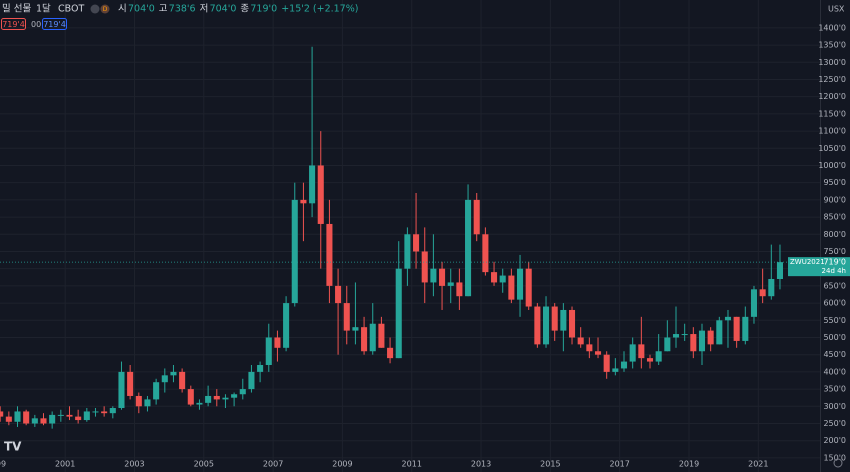 Image resolution: width=850 pixels, height=472 pixels. What do you see at coordinates (223, 9) in the screenshot?
I see `ohlc-value: 704'0` at bounding box center [223, 9].